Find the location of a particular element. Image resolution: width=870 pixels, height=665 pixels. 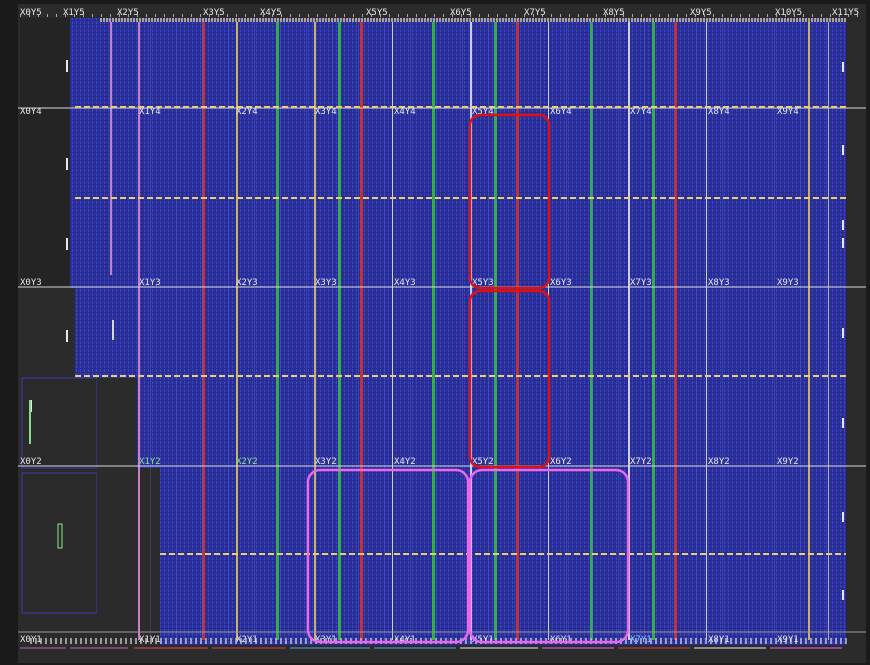

region-label-x7y2: X7Y2 is located at coordinates (641, 462).